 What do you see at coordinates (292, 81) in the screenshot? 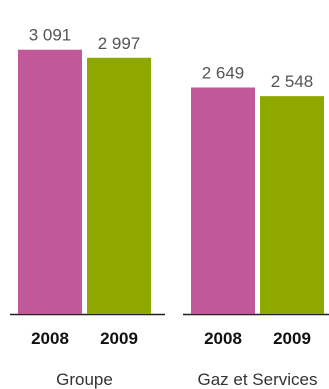
I see `value-label: 2 548` at bounding box center [292, 81].